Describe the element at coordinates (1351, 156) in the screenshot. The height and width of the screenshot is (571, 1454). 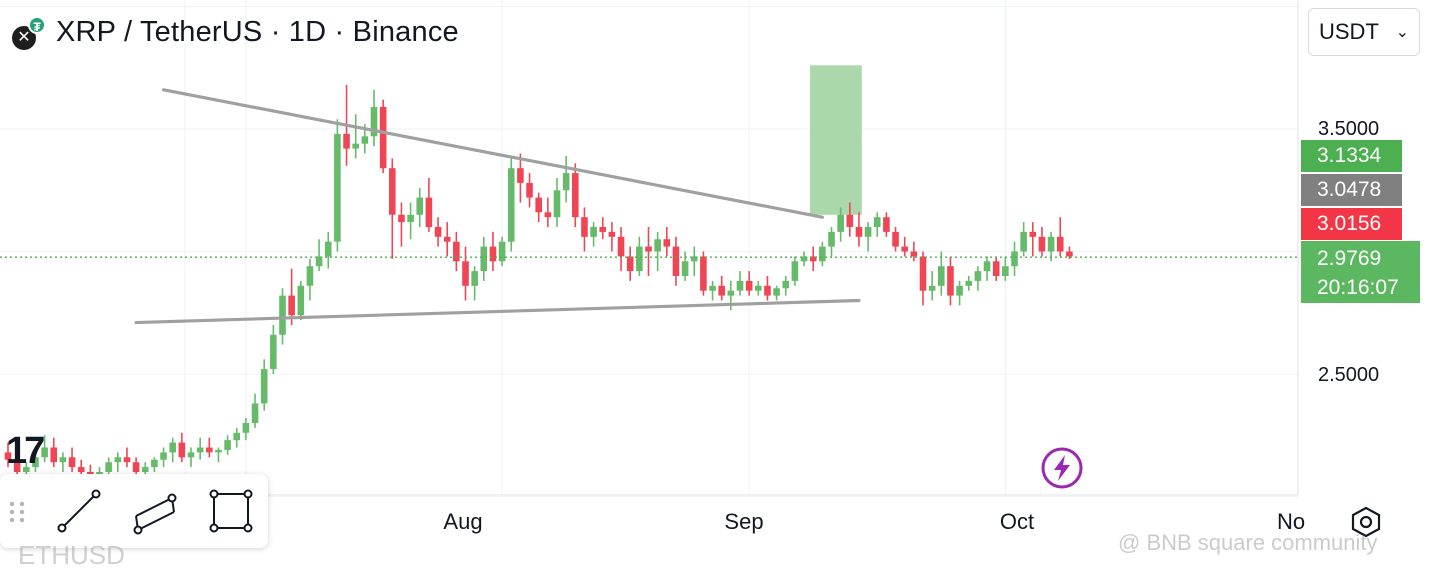
I see `price-label-high: 3.1334` at that location.